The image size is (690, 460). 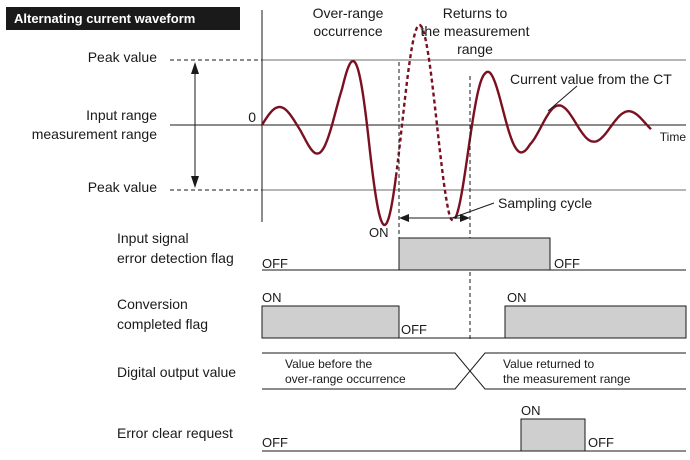 What do you see at coordinates (414, 329) in the screenshot?
I see `conversion-off: OFF` at bounding box center [414, 329].